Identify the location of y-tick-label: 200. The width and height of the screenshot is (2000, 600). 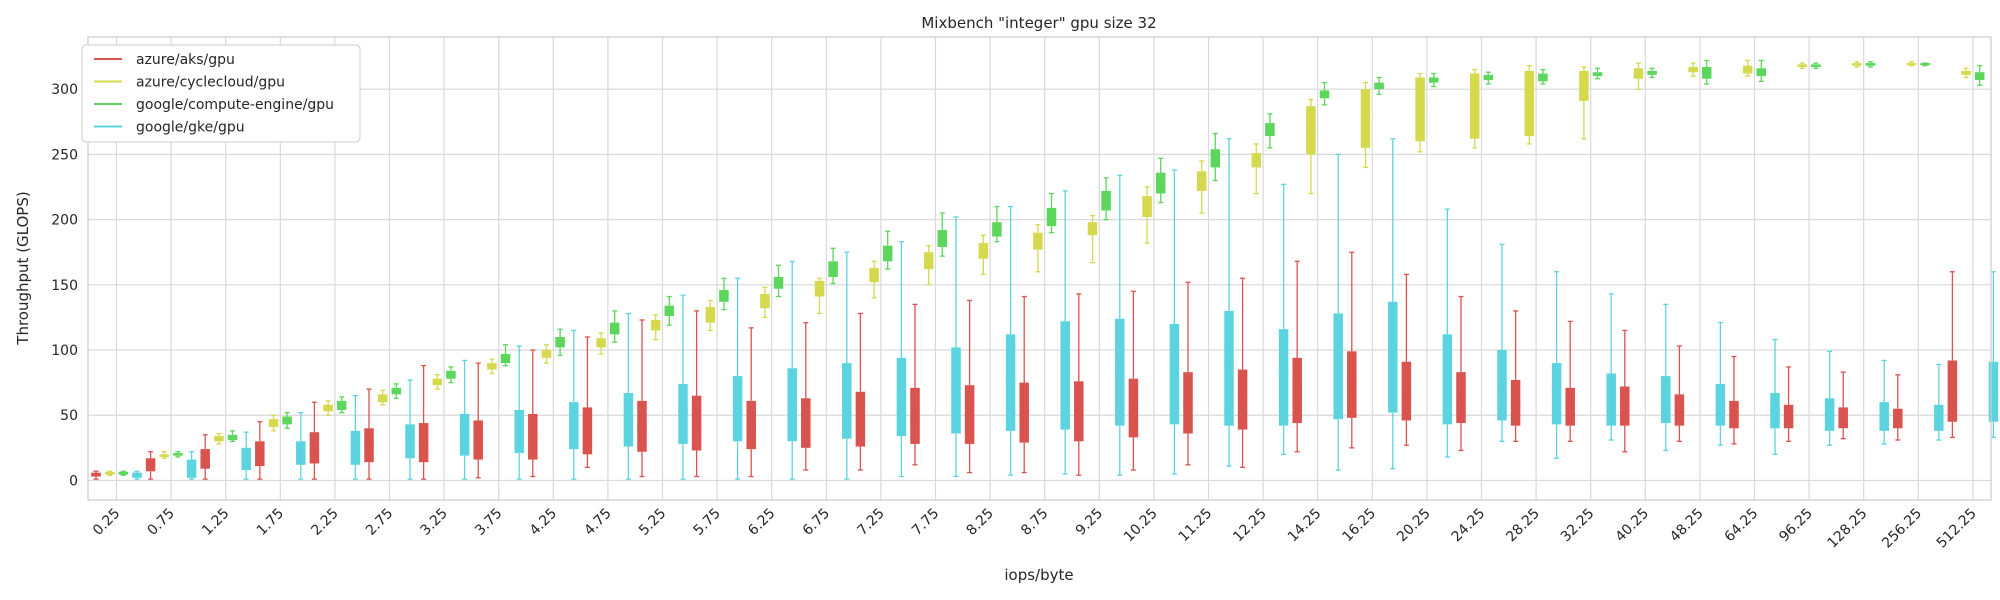
(64, 221).